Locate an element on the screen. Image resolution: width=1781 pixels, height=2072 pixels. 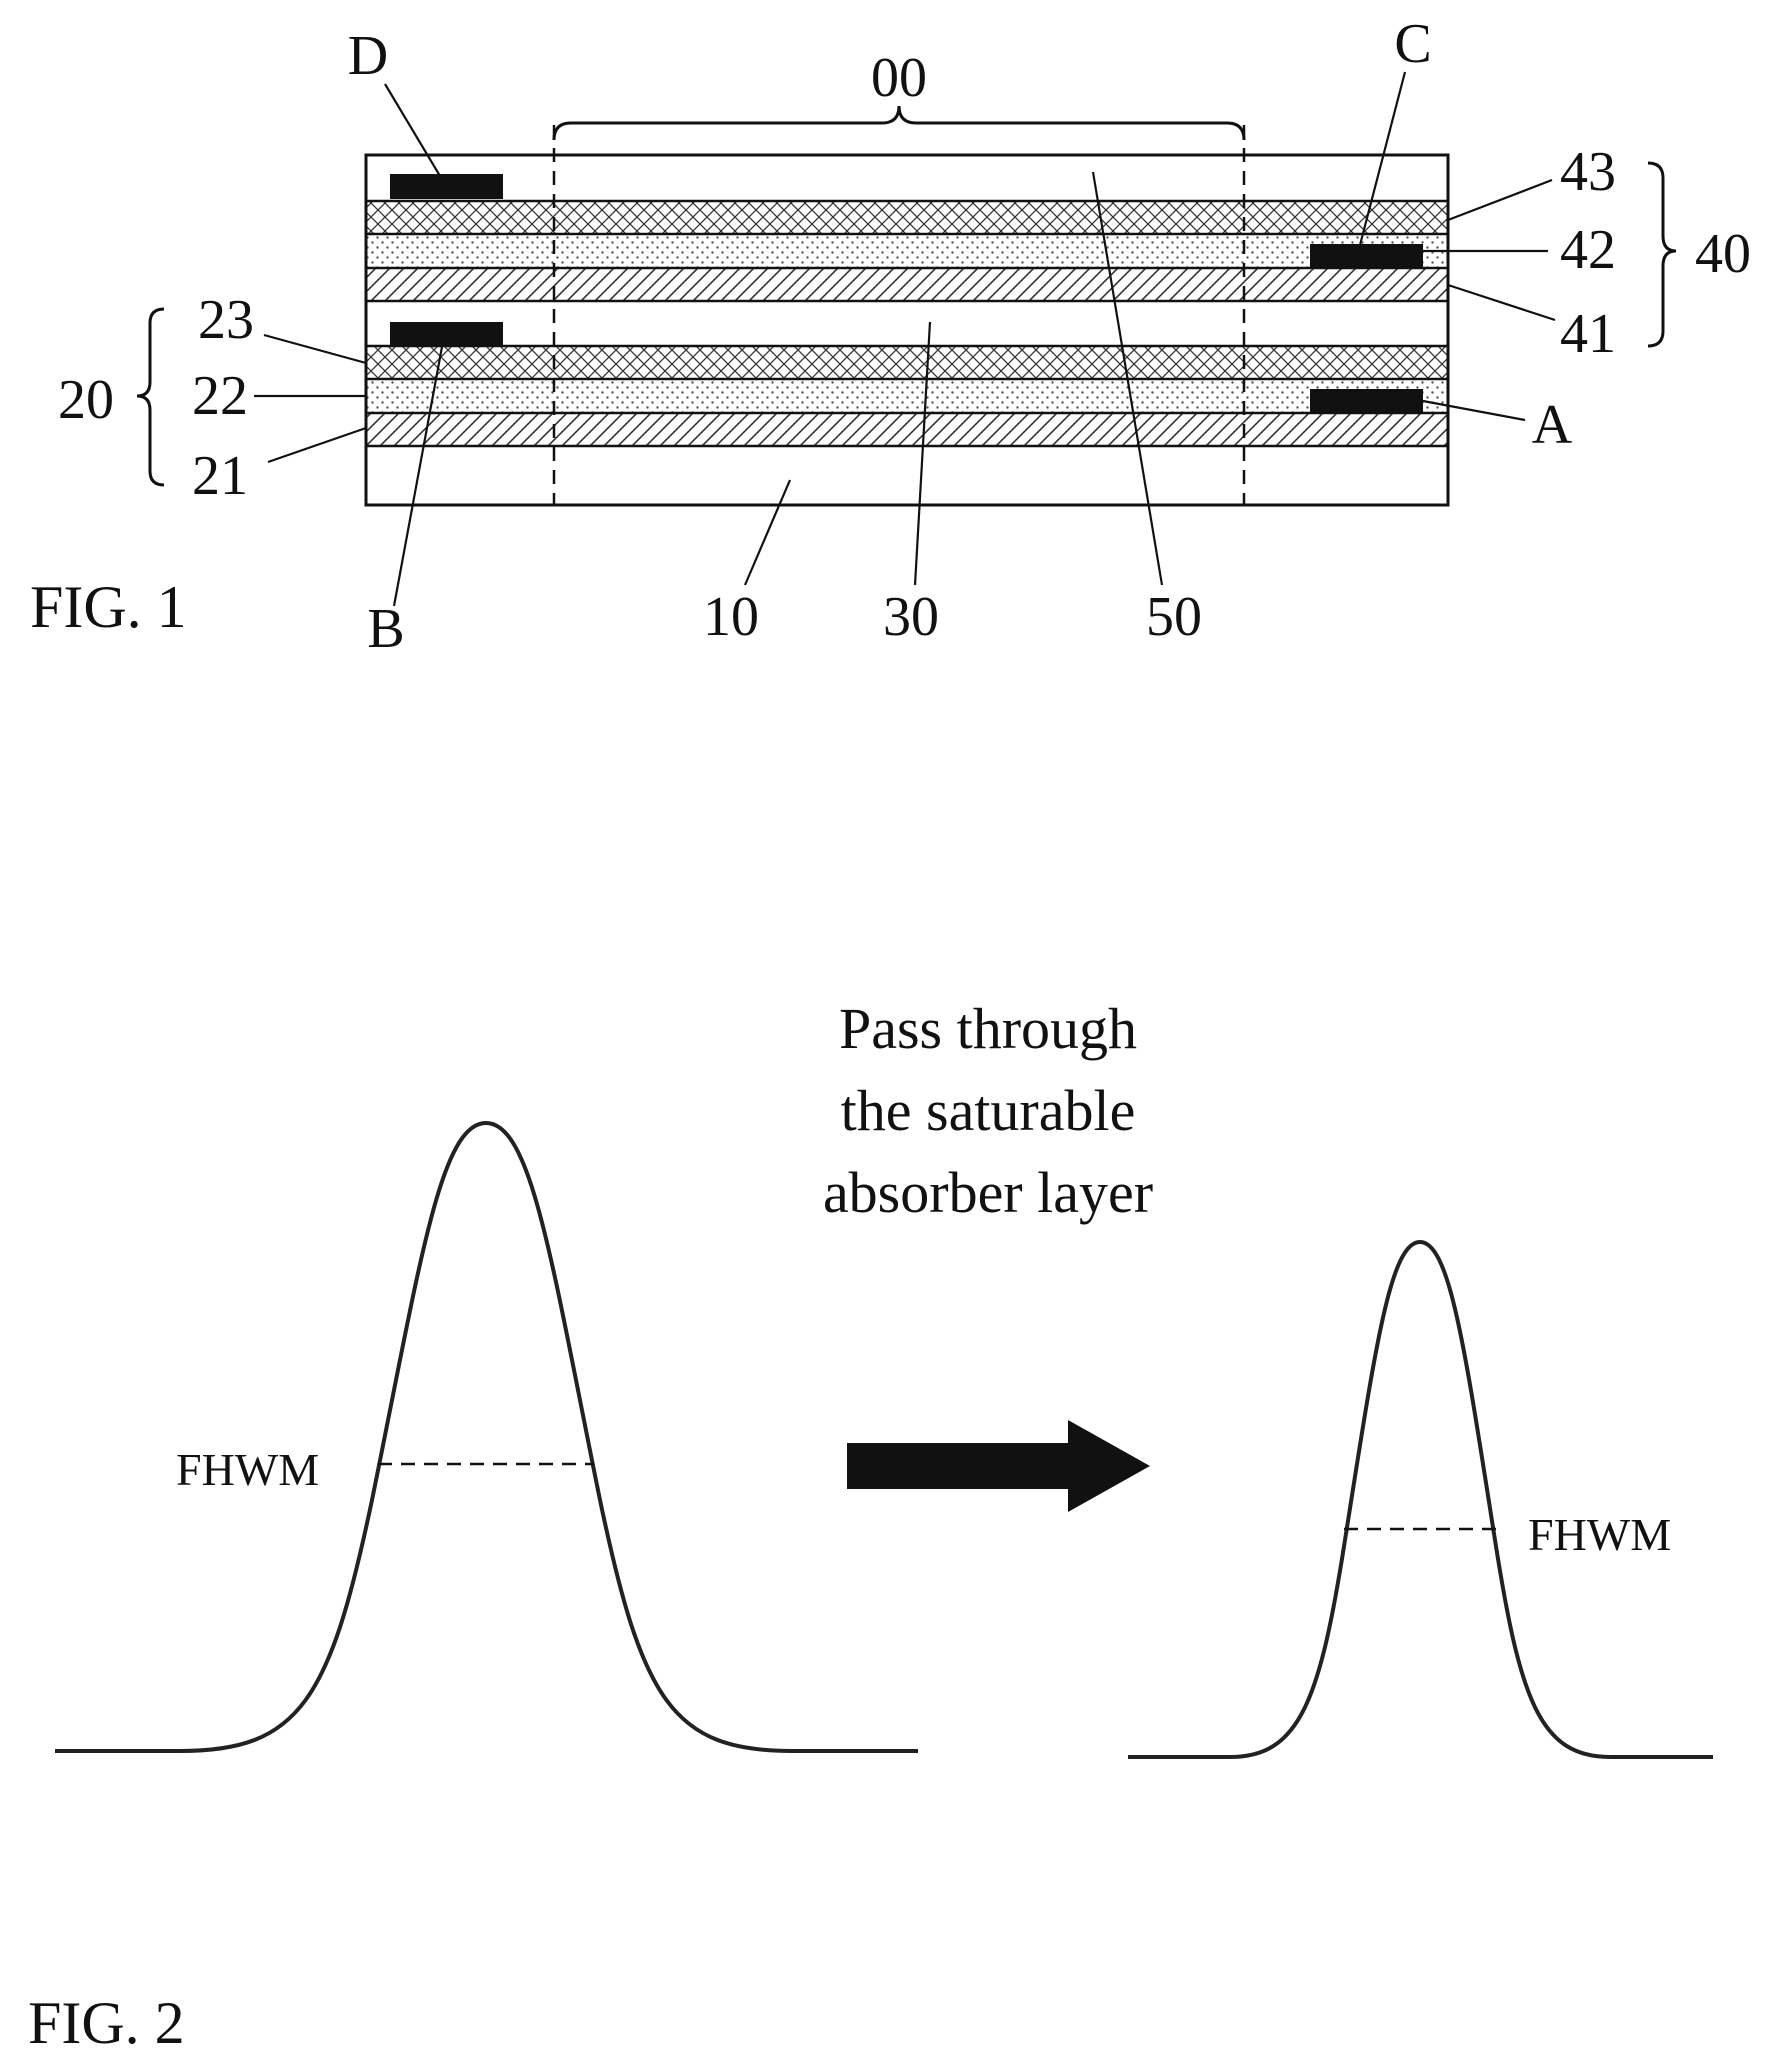
region-brace is located at coordinates (899, 123).